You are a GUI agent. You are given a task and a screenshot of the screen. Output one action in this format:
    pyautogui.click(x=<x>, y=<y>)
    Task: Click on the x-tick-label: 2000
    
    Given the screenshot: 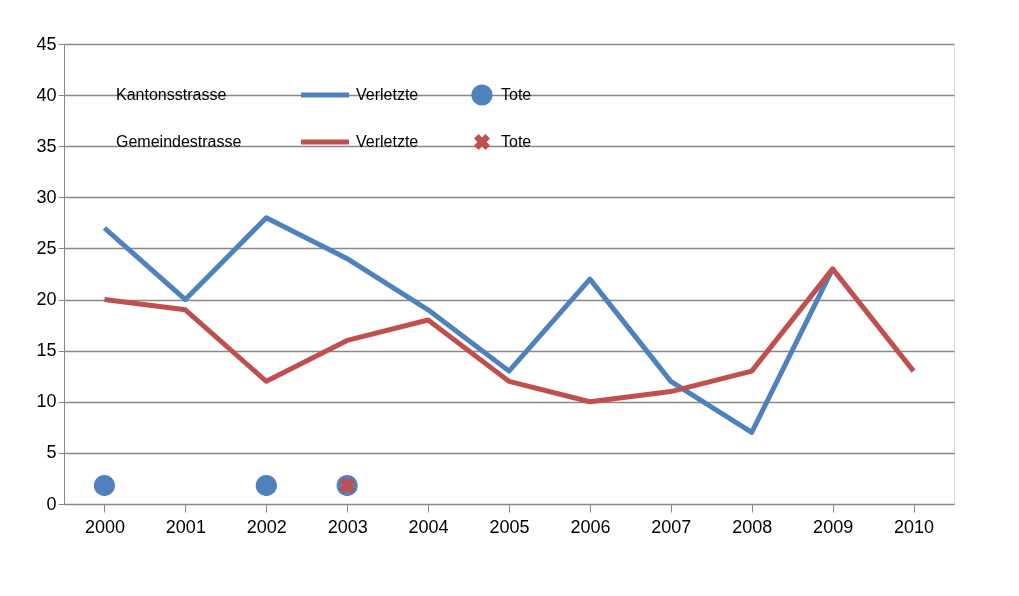 What is the action you would take?
    pyautogui.click(x=104, y=526)
    